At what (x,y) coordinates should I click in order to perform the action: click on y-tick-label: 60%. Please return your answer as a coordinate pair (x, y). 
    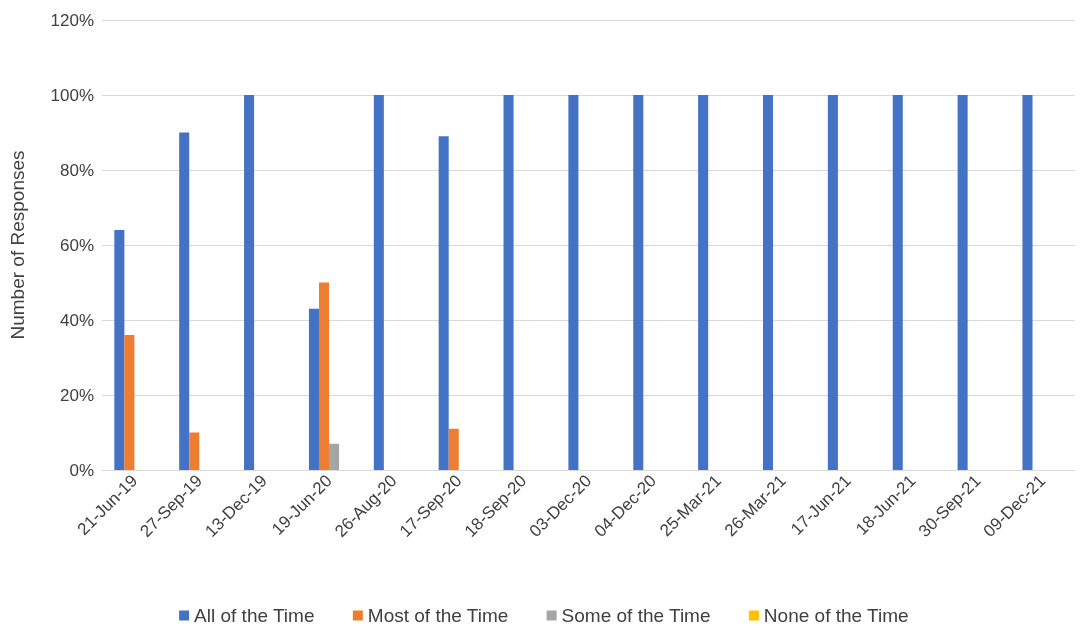
    Looking at the image, I should click on (76, 245).